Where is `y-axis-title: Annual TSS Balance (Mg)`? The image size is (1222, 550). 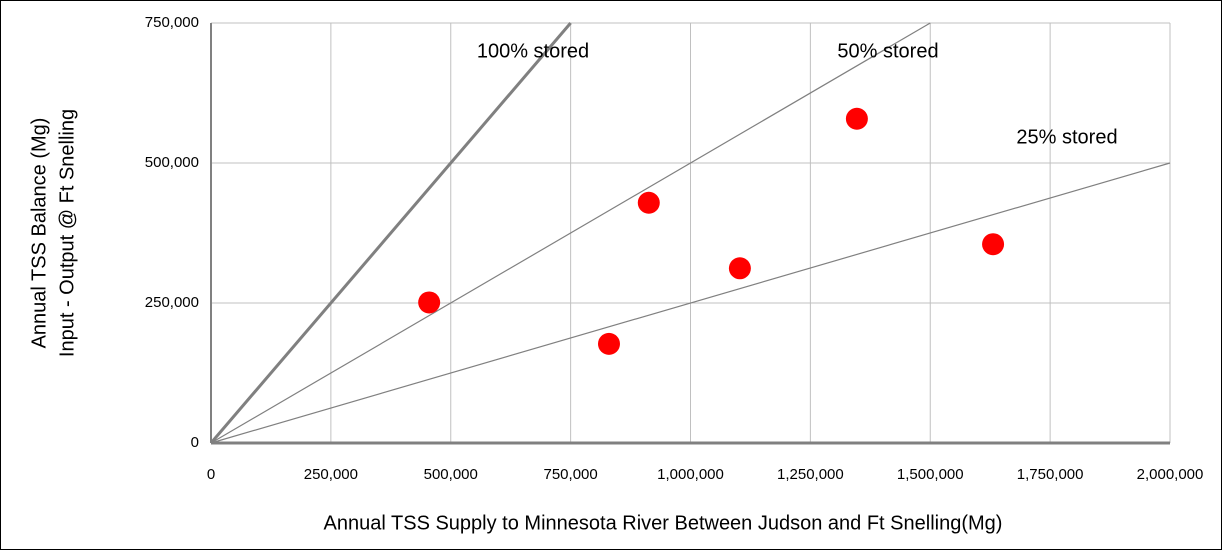 y-axis-title: Annual TSS Balance (Mg) is located at coordinates (39, 233).